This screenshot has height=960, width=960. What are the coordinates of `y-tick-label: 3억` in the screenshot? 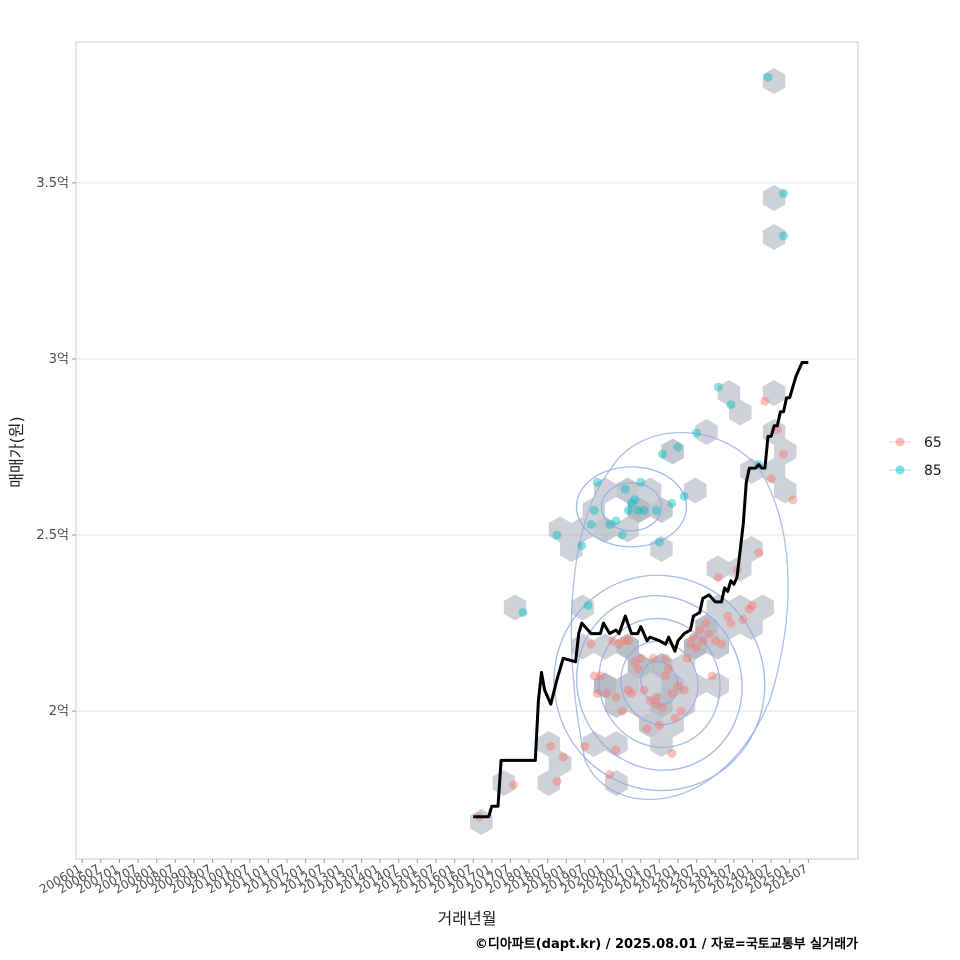 It's located at (59, 359).